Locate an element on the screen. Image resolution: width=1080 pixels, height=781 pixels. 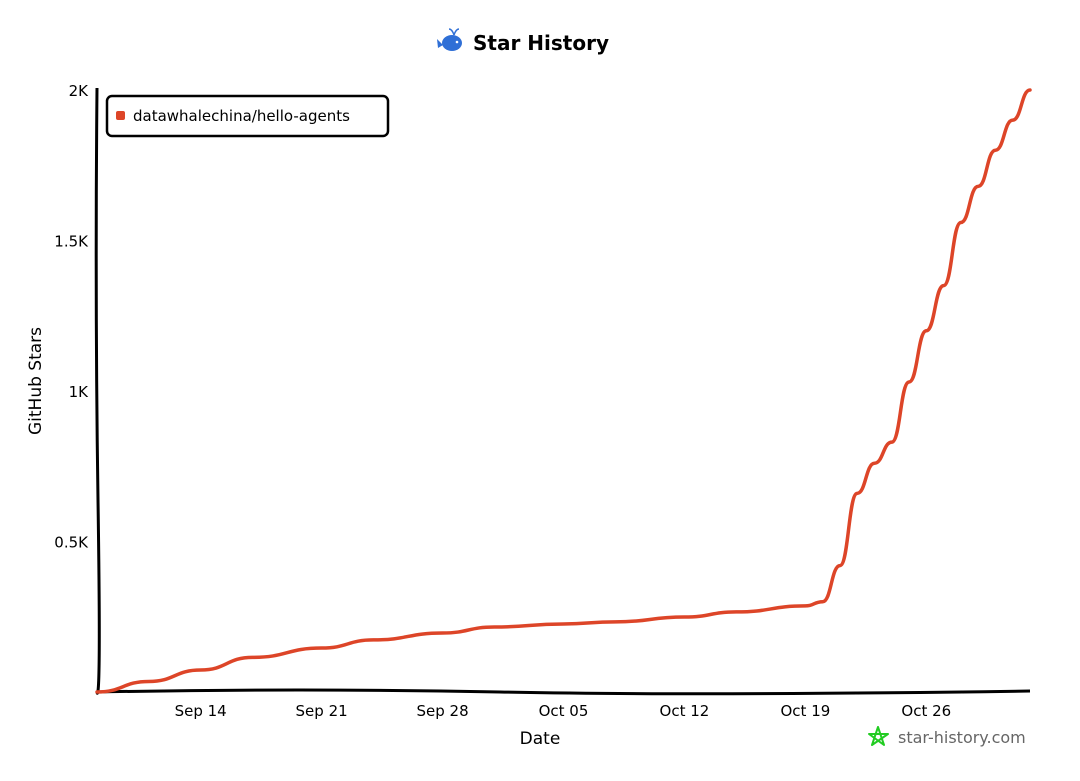
x-tick-label: Oct 26 is located at coordinates (926, 711).